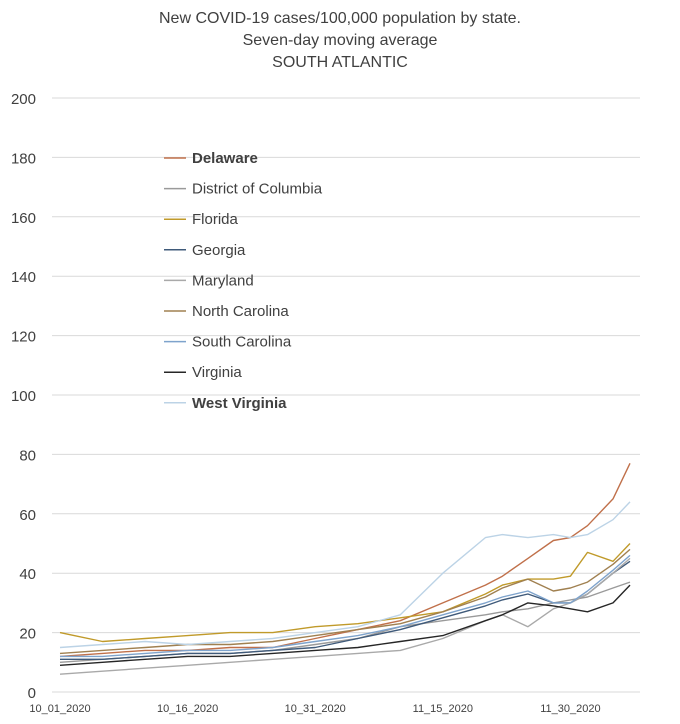 This screenshot has height=724, width=680. Describe the element at coordinates (240, 311) in the screenshot. I see `legend-label: North Carolina` at that location.